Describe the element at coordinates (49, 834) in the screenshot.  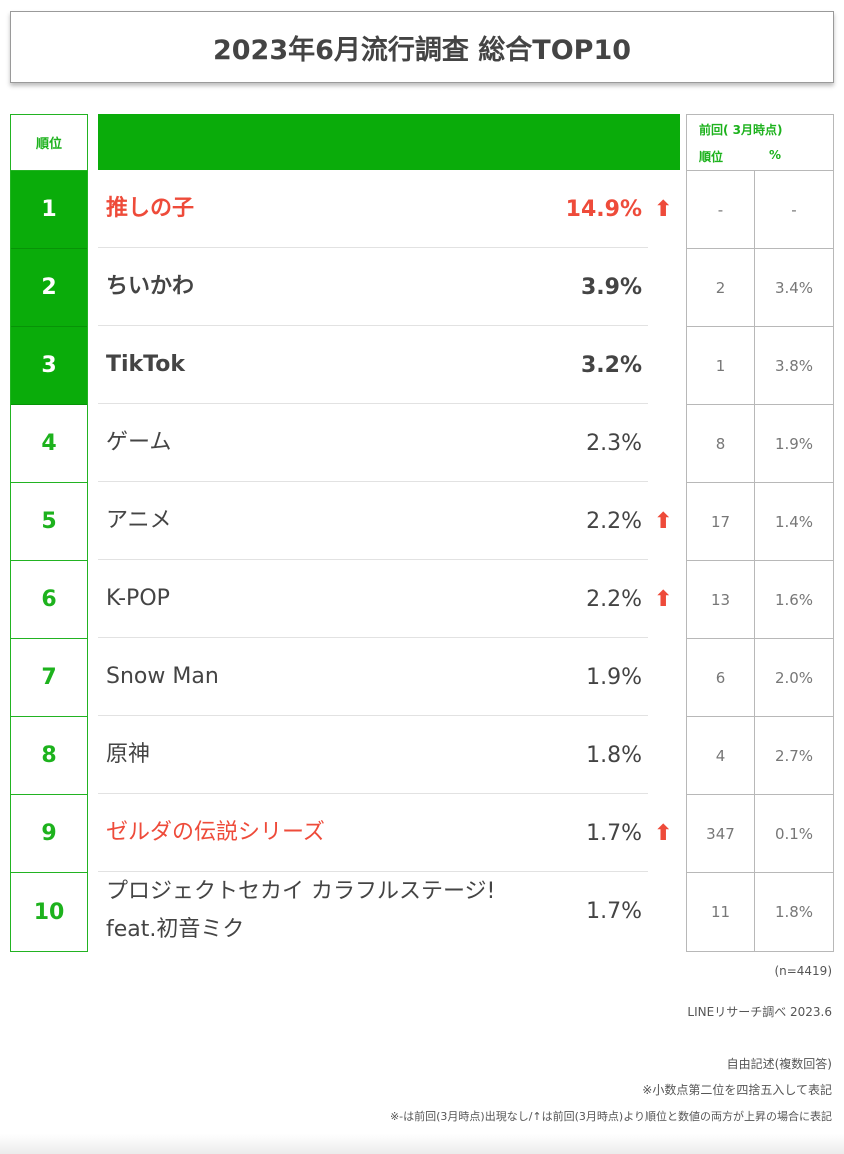
I see `rank-cell: 9` at that location.